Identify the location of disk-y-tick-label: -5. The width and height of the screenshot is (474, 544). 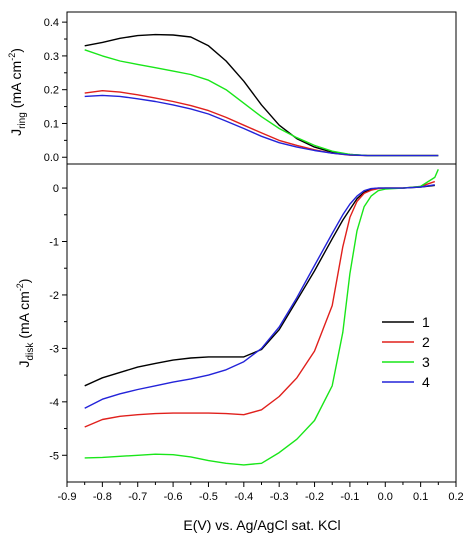
(54, 456).